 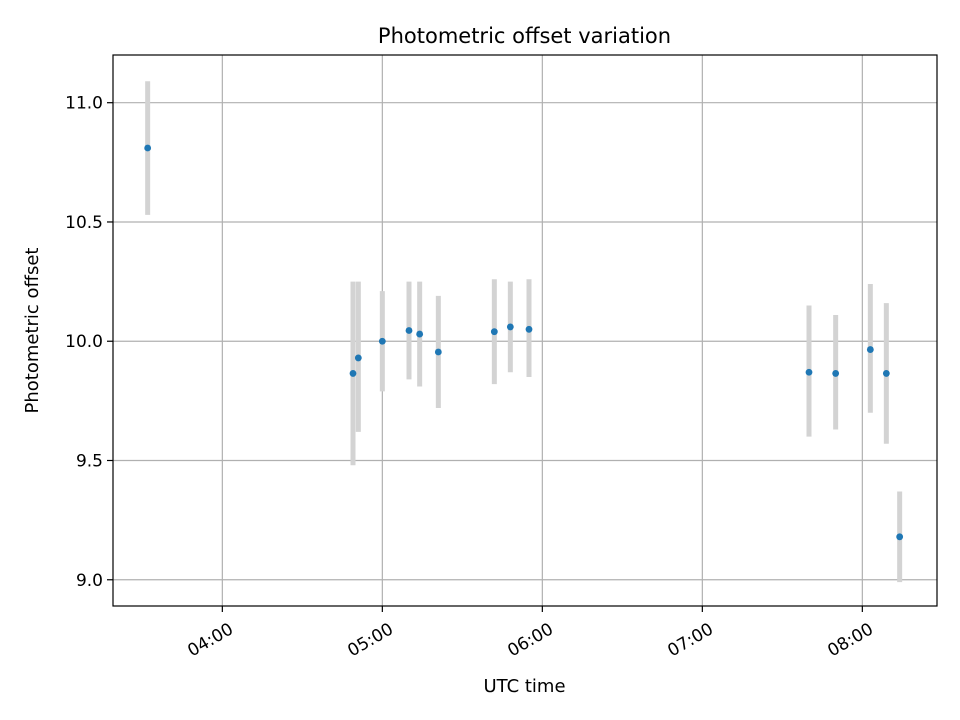 I want to click on y-tick-label: 10.0, so click(x=84, y=342).